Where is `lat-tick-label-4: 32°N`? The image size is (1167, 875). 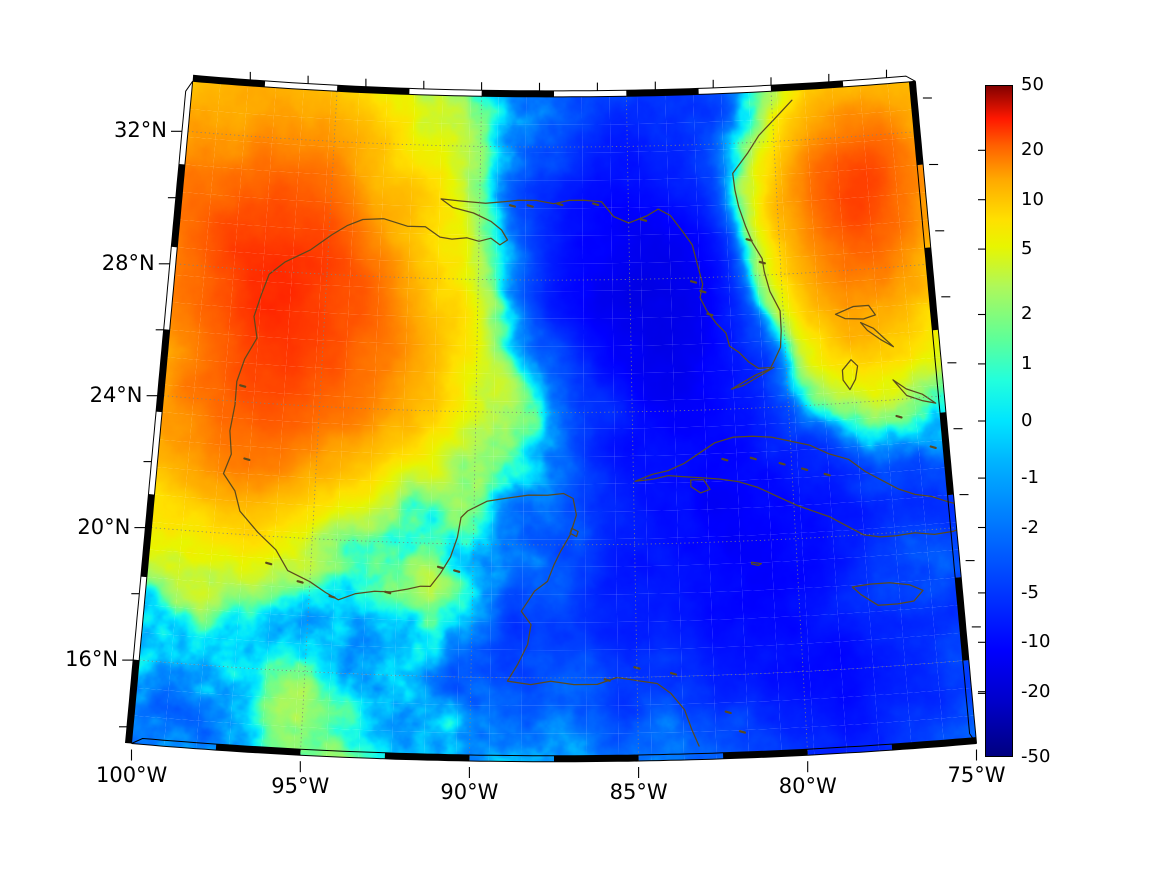
lat-tick-label-4: 32°N is located at coordinates (140, 130).